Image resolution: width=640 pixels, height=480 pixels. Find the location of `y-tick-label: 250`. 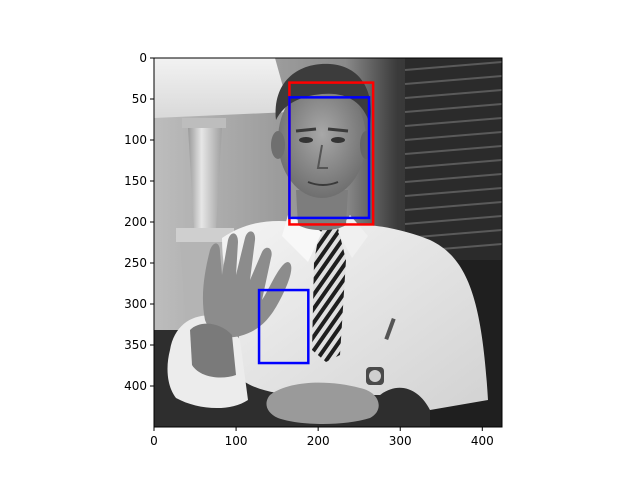

y-tick-label: 250 is located at coordinates (135, 263).